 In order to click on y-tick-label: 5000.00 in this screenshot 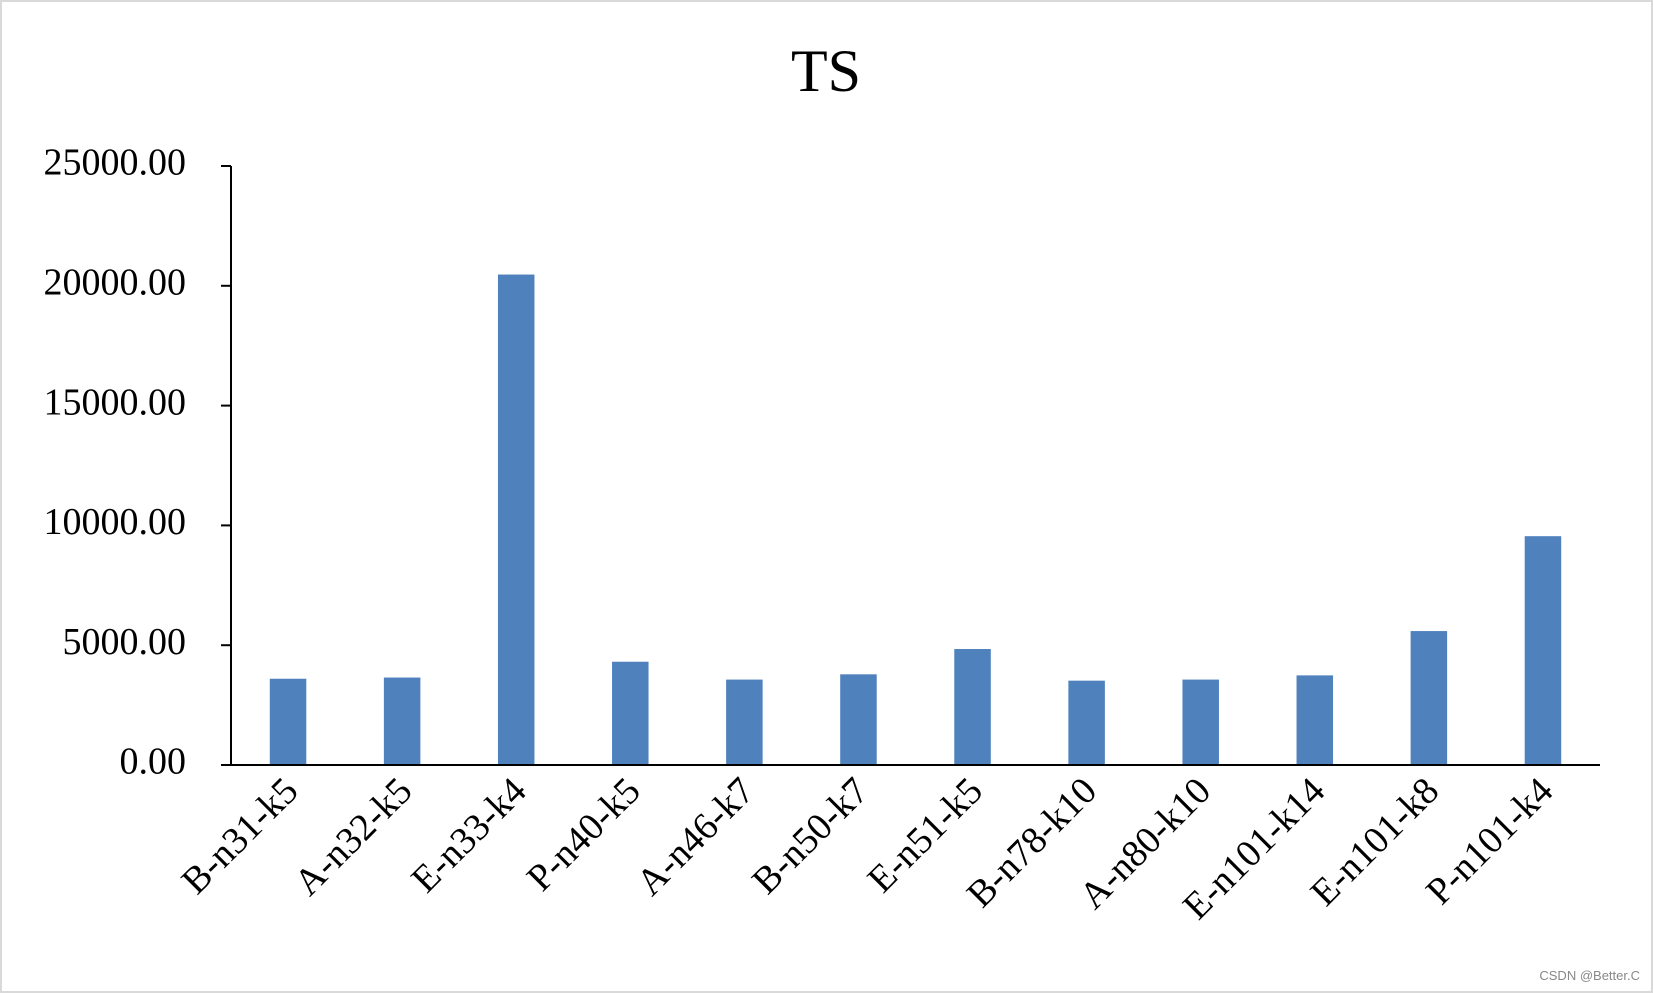, I will do `click(125, 642)`.